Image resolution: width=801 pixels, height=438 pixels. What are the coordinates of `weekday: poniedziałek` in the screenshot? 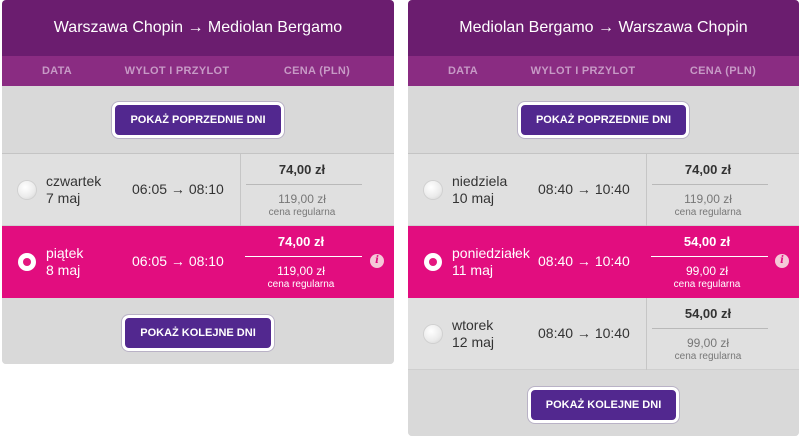 It's located at (491, 253).